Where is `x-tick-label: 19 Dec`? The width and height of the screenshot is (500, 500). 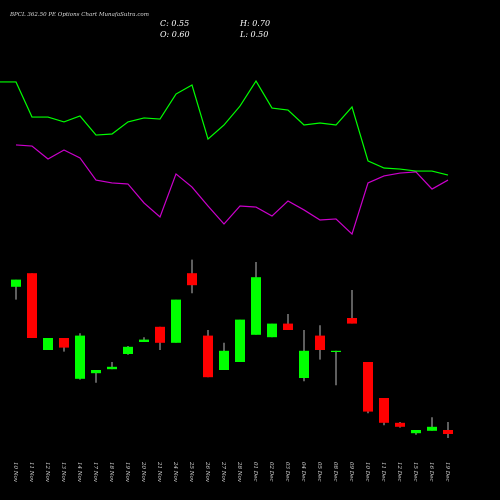
x-tick-label: 19 Dec is located at coordinates (447, 472).